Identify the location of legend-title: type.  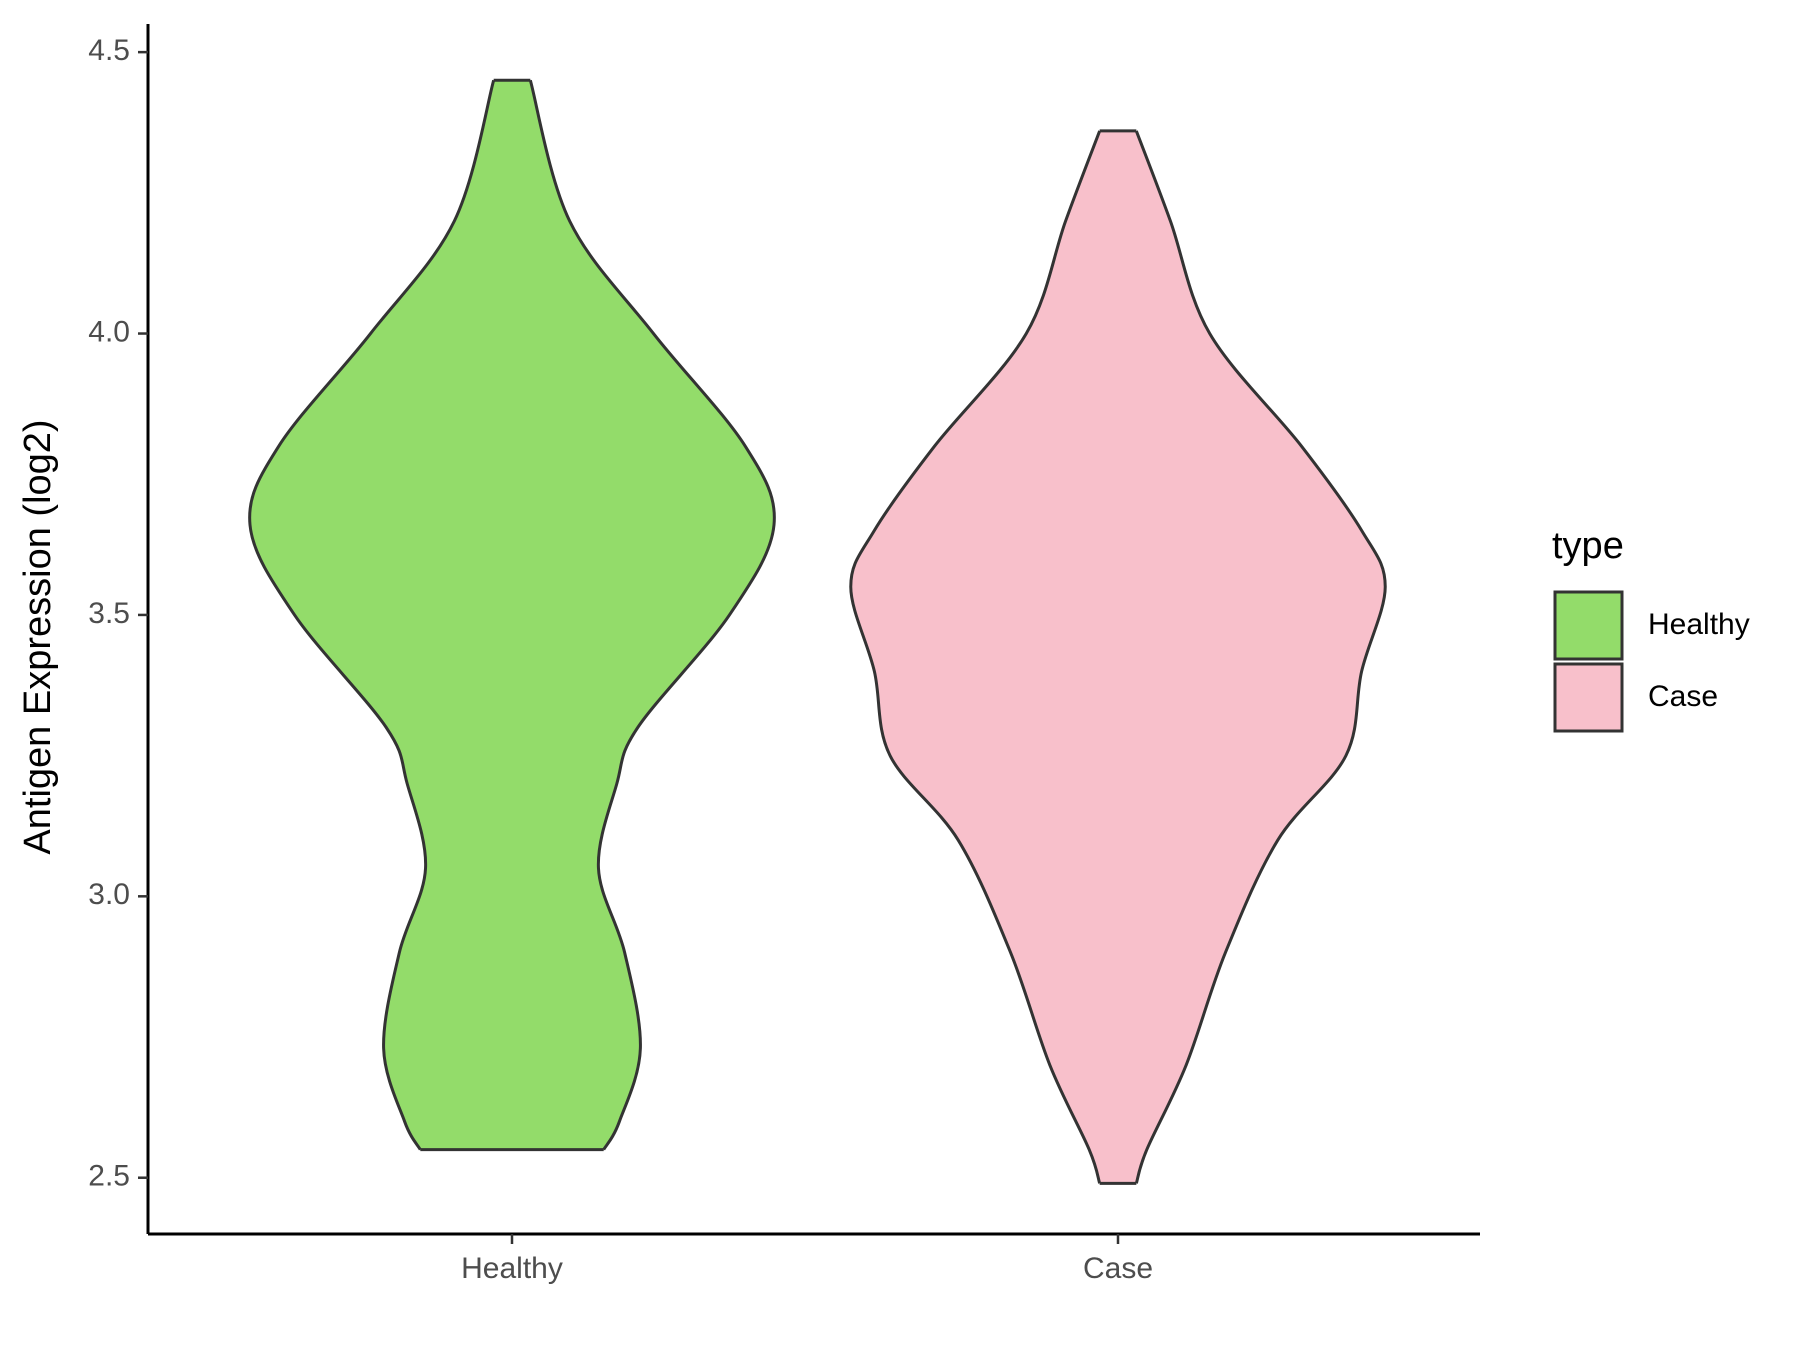
(1588, 546).